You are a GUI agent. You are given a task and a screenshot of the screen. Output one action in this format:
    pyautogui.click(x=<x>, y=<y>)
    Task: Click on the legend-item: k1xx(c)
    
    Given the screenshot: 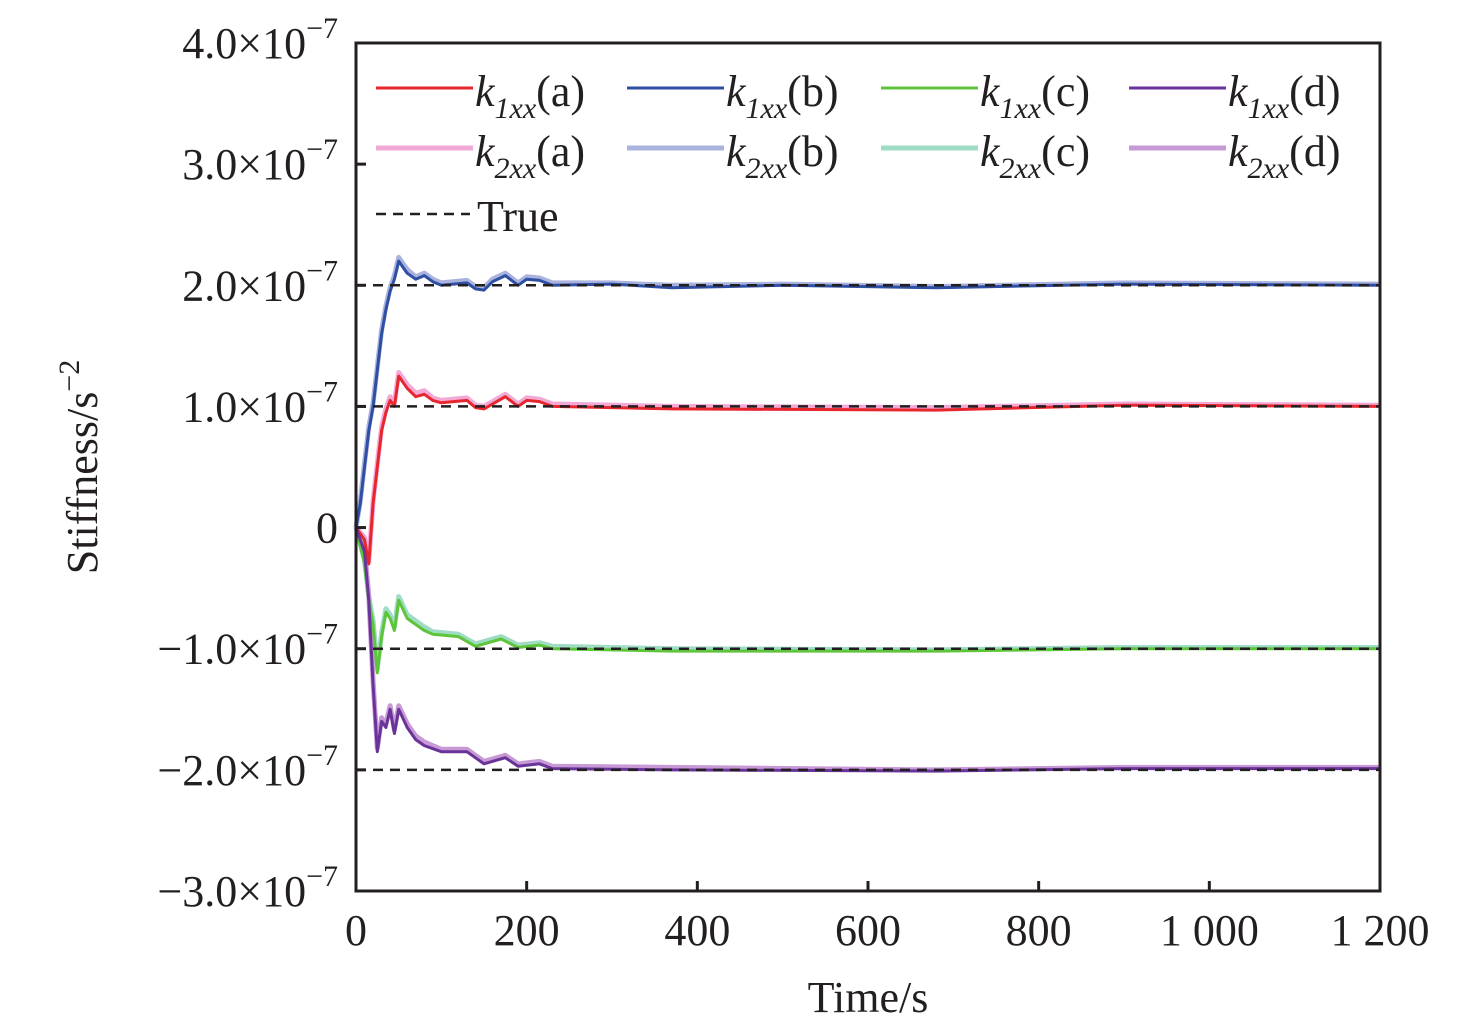 What is the action you would take?
    pyautogui.click(x=985, y=96)
    